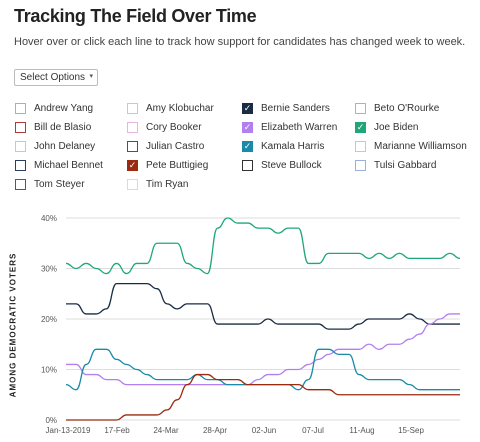  I want to click on legend-item-amy-klobuchar: Amy Klobuchar, so click(170, 108).